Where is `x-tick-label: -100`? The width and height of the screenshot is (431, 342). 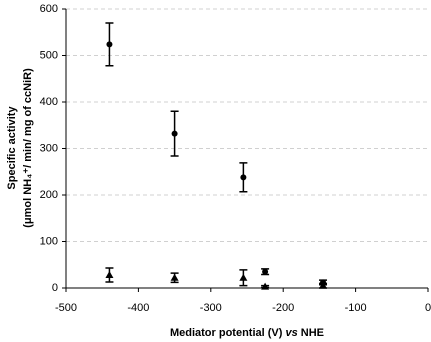
x-tick-label: -100 is located at coordinates (356, 308).